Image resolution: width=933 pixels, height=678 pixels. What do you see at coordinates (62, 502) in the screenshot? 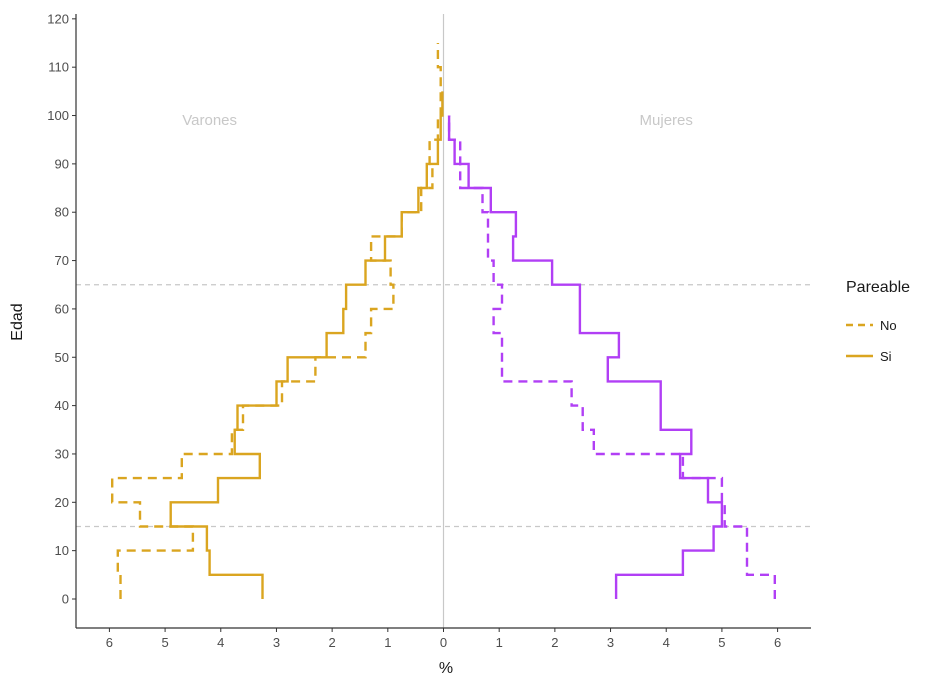
I see `y-tick-label: 20` at bounding box center [62, 502].